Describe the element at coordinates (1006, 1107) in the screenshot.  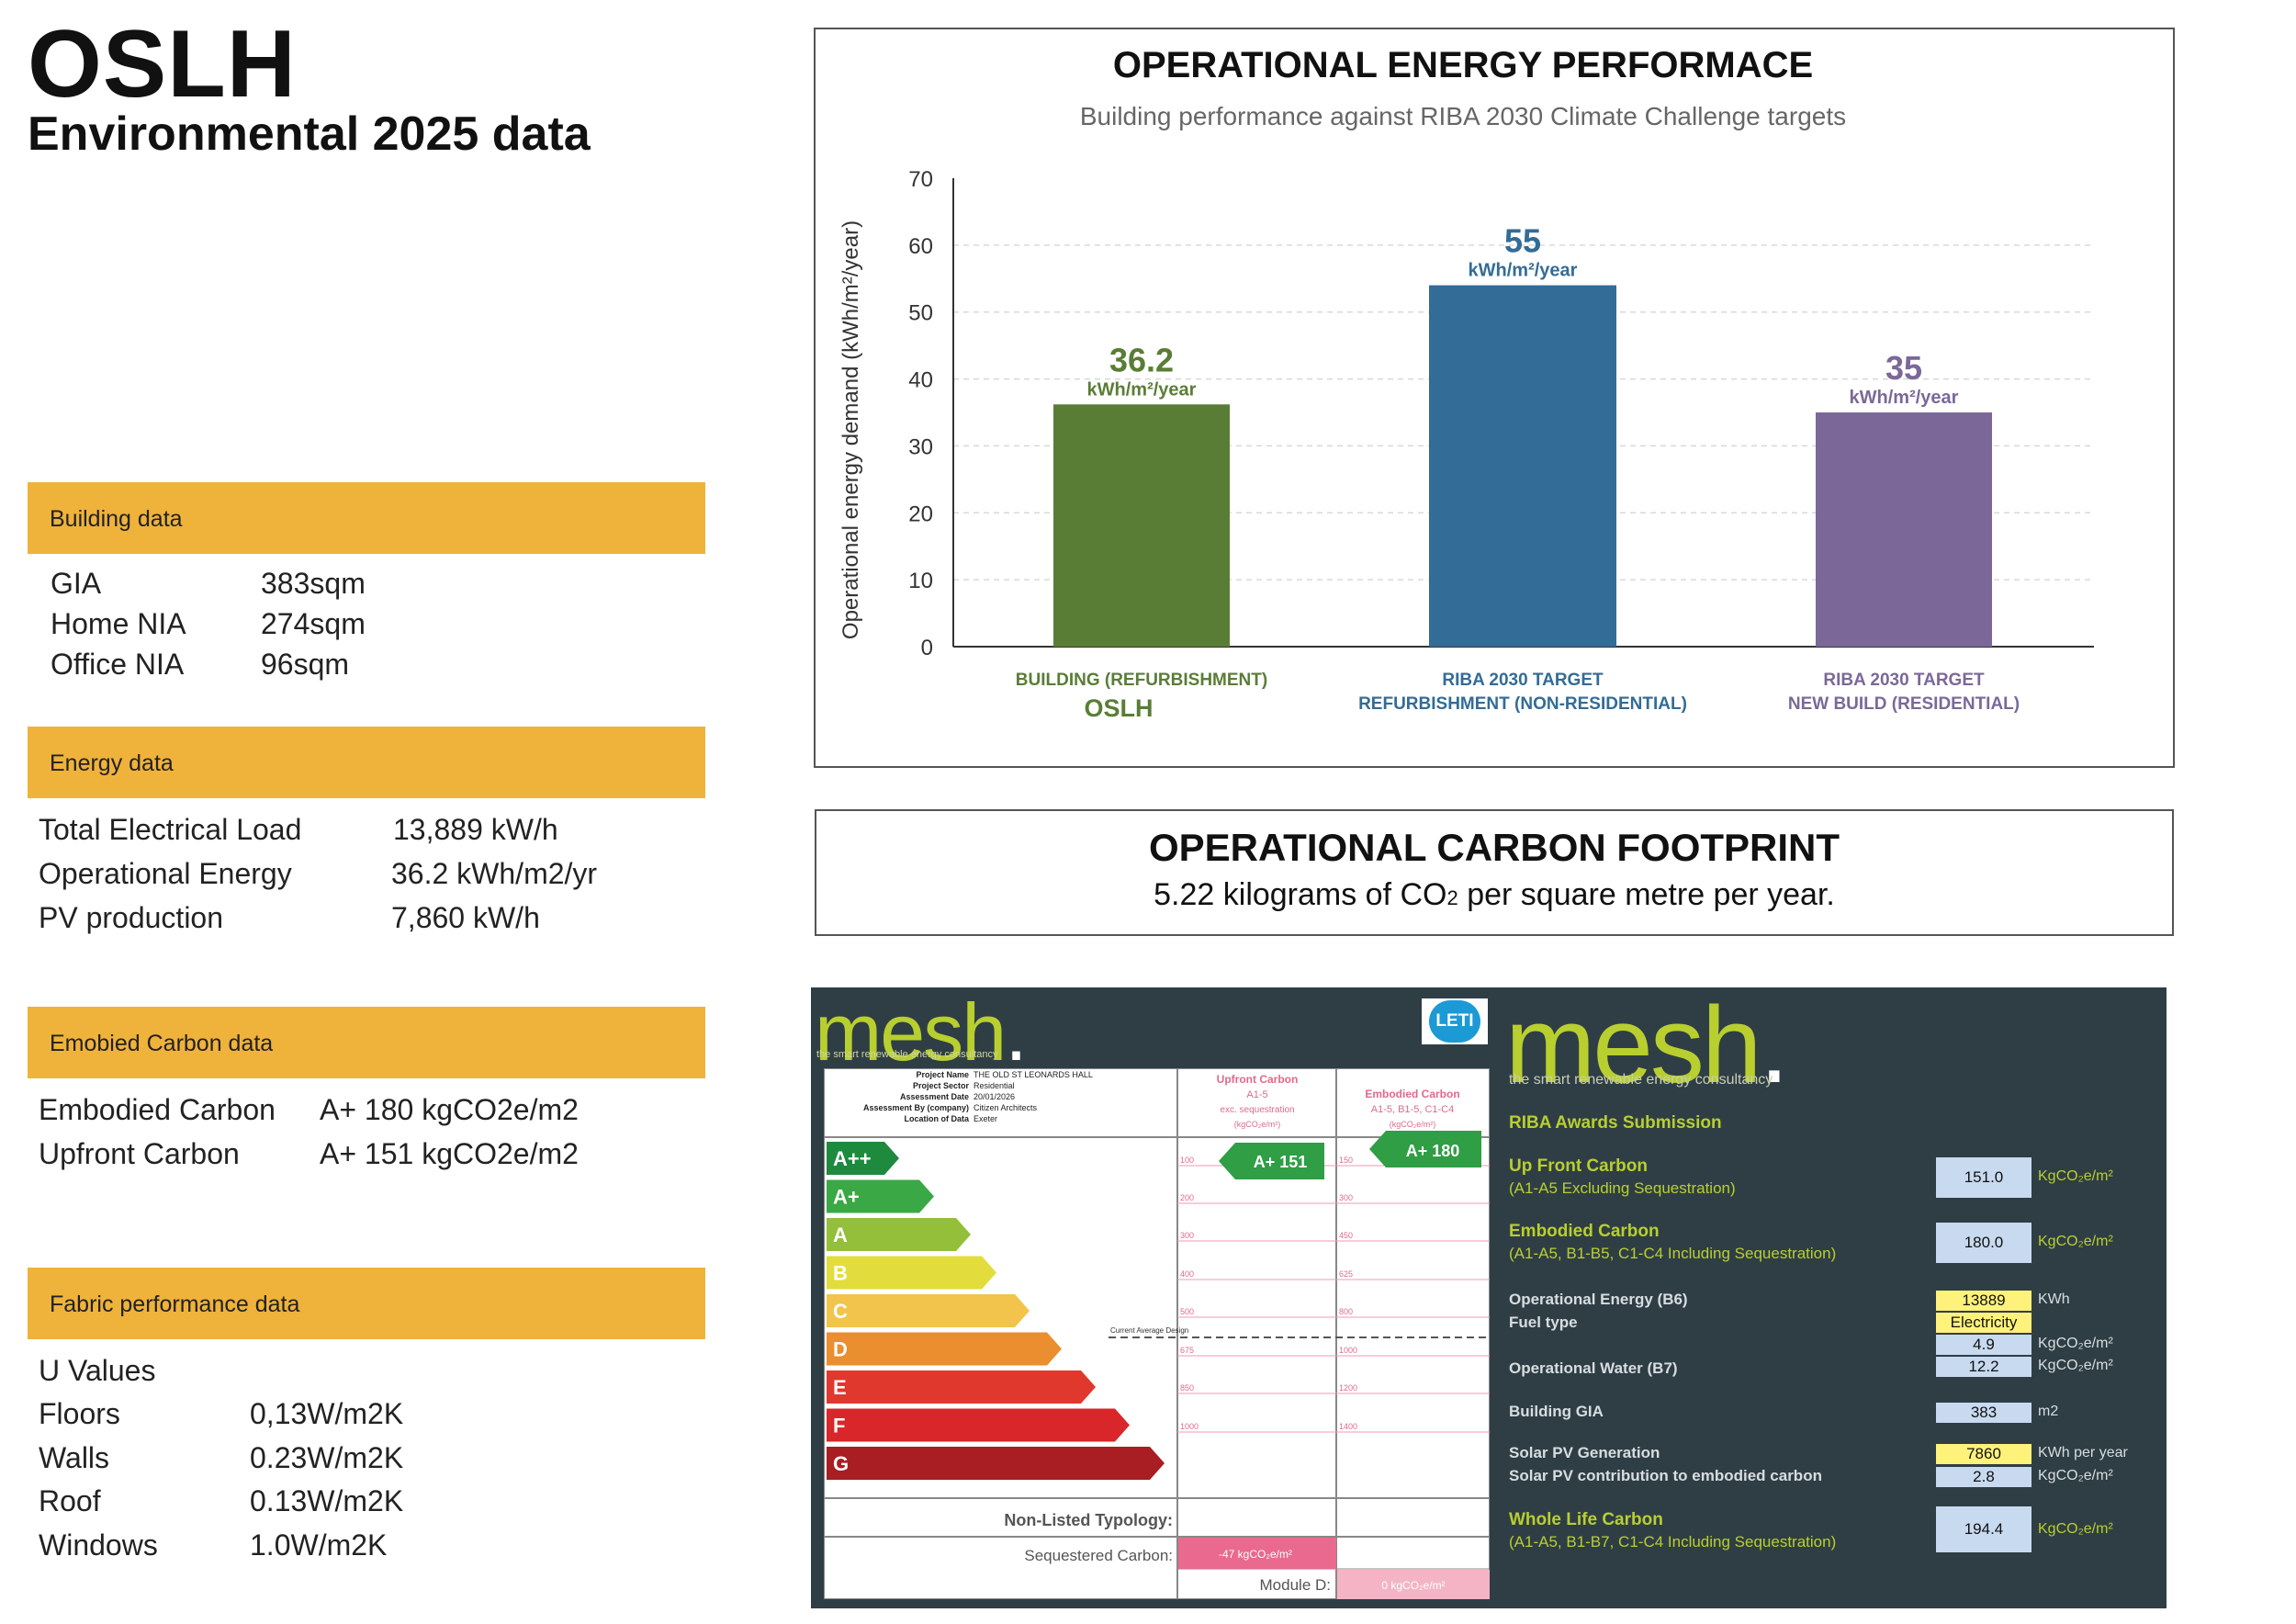
I see `project-info-value: Citizen Architects` at that location.